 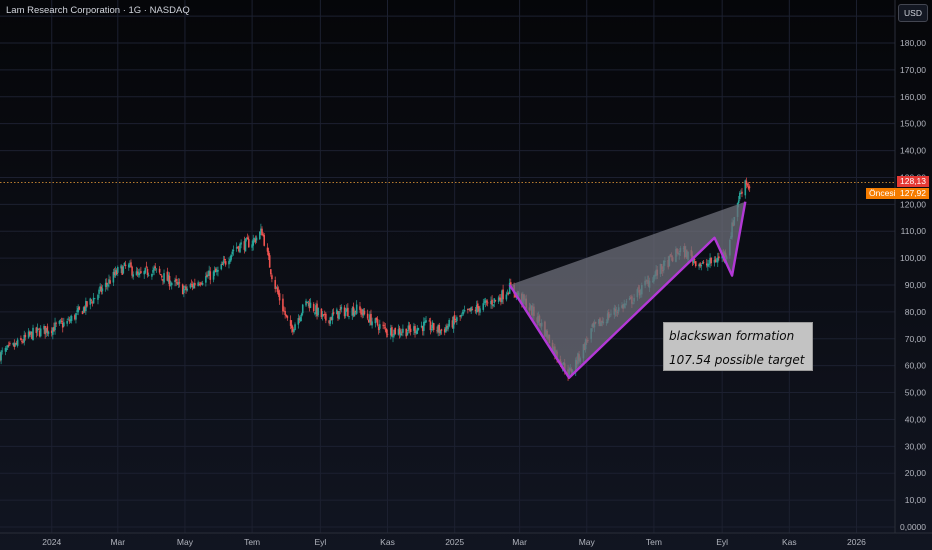 What do you see at coordinates (916, 419) in the screenshot?
I see `price-tick-label: 40,00` at bounding box center [916, 419].